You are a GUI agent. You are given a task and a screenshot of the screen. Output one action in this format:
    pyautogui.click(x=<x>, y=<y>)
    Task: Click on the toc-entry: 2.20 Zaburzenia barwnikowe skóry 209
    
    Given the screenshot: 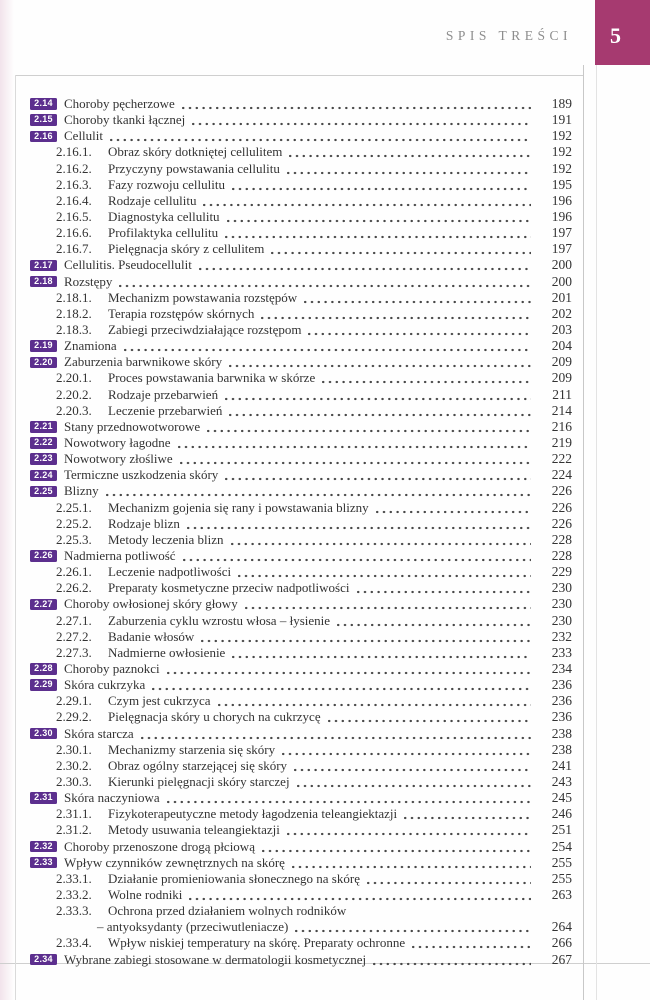 What is the action you would take?
    pyautogui.click(x=301, y=362)
    